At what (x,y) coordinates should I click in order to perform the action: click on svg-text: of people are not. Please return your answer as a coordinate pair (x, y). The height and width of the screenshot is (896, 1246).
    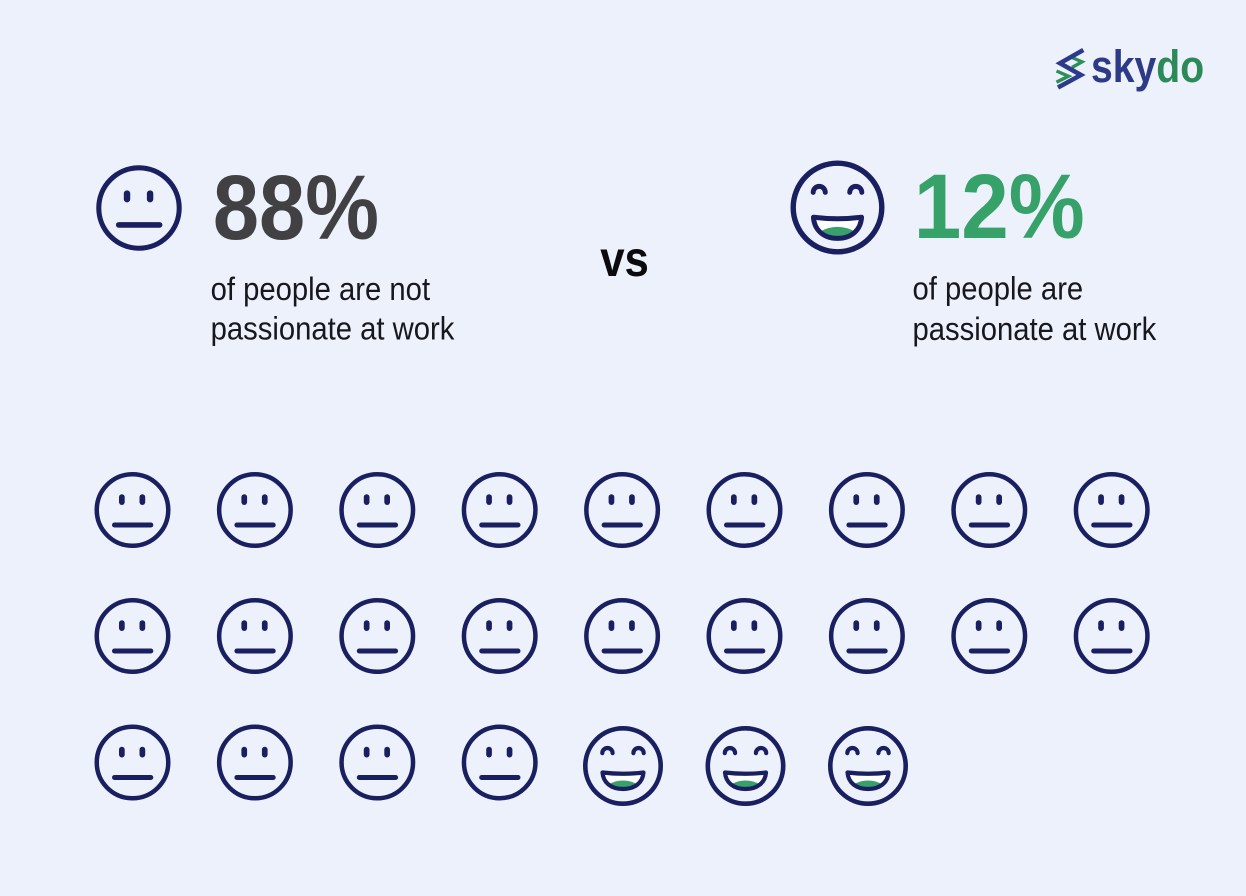
    Looking at the image, I should click on (321, 288).